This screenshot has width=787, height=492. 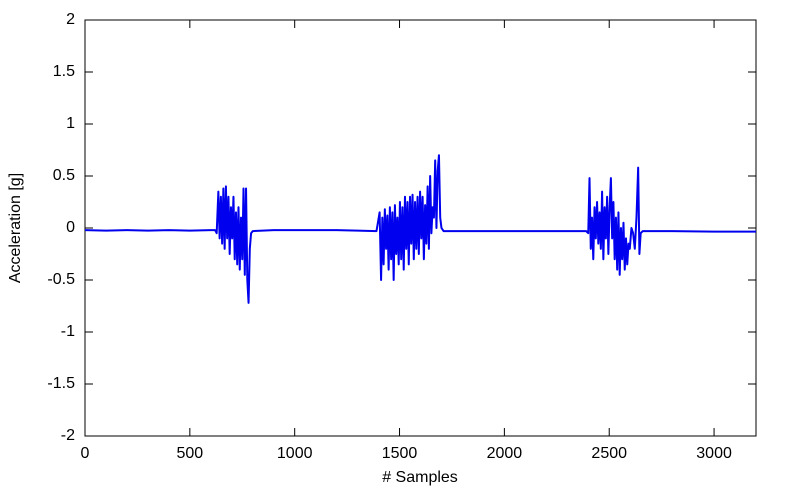 I want to click on y-tick-label: -0.5, so click(x=61, y=279).